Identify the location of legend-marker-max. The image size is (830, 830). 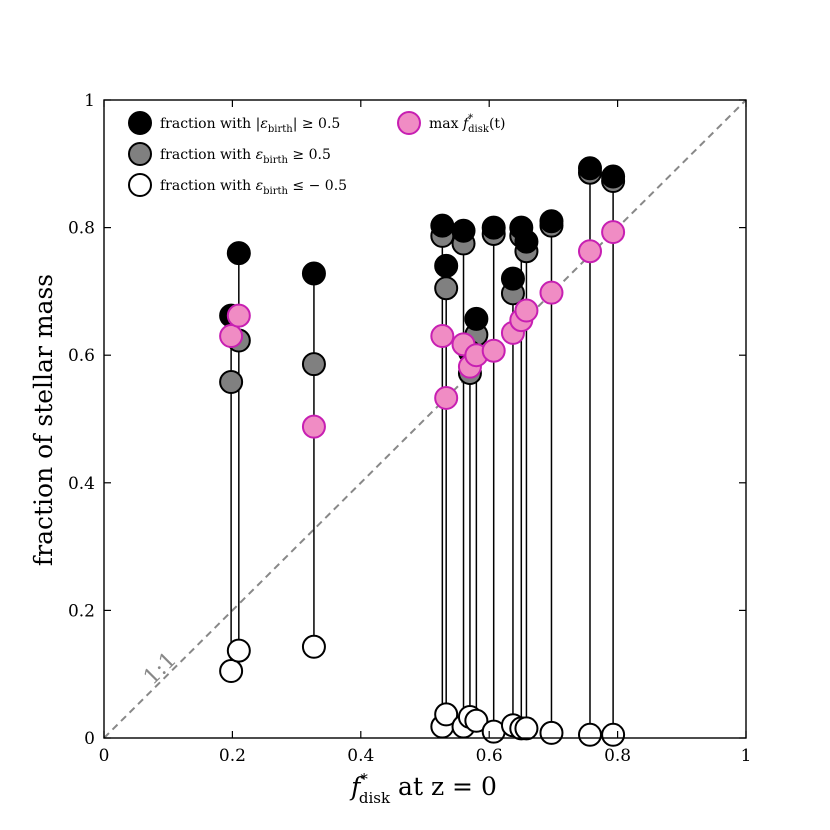
(409, 123).